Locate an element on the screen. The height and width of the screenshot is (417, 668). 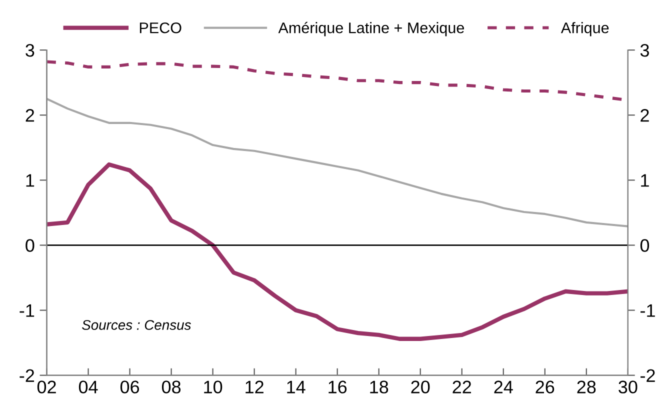
y2-tick-label: 2 is located at coordinates (644, 115).